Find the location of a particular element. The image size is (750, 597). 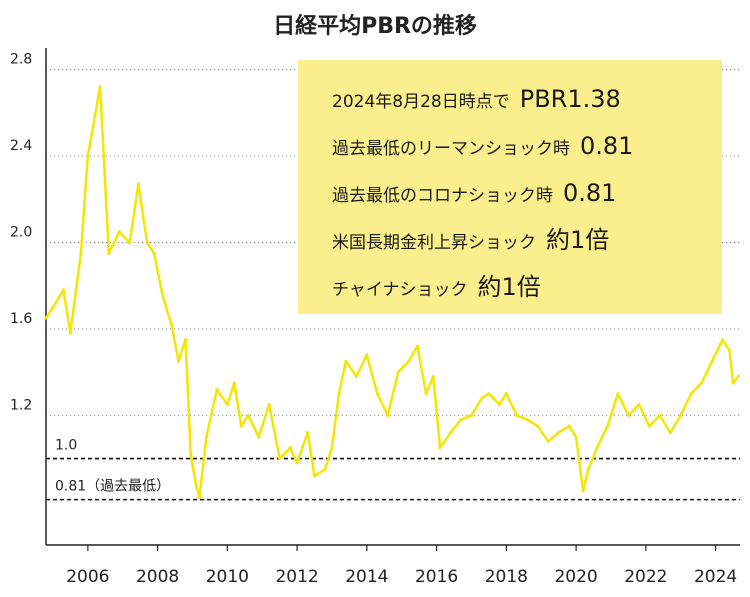

x-tick-label: 2018 is located at coordinates (506, 577).